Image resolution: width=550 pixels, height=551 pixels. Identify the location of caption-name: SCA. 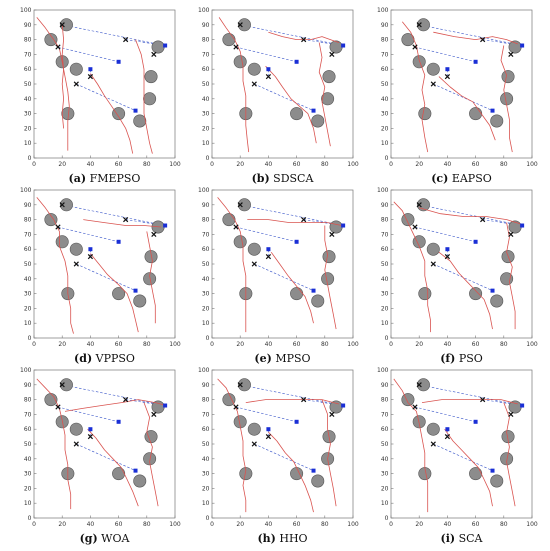
(469, 538).